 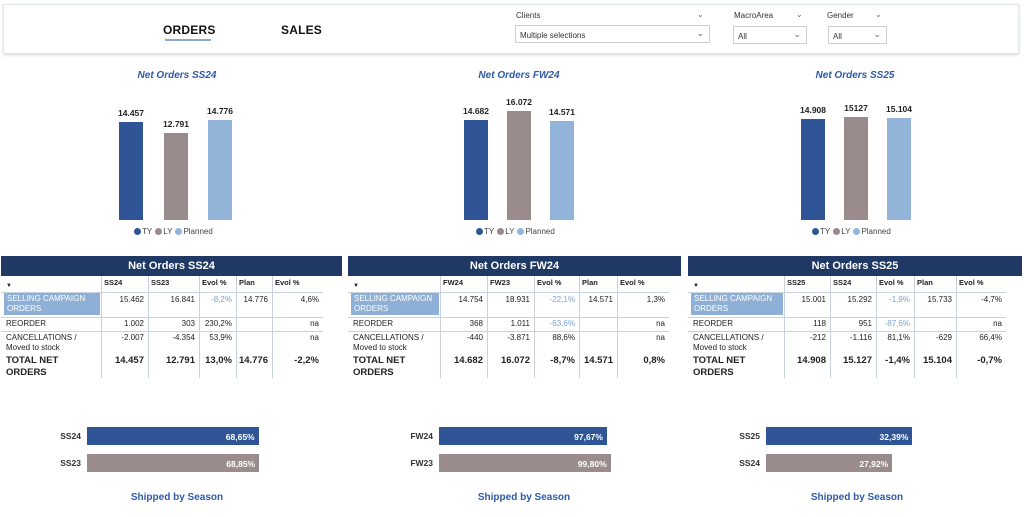 I want to click on table-cell: 66,4%, so click(x=990, y=337).